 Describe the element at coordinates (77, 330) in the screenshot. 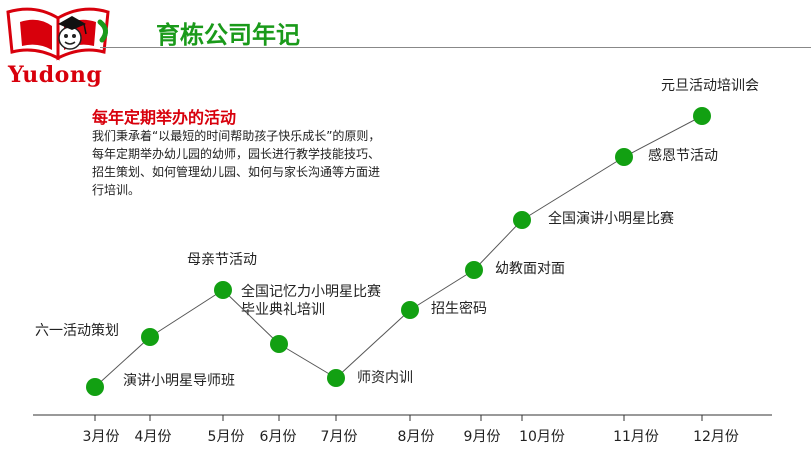

I see `event-label: 六一活动策划` at that location.